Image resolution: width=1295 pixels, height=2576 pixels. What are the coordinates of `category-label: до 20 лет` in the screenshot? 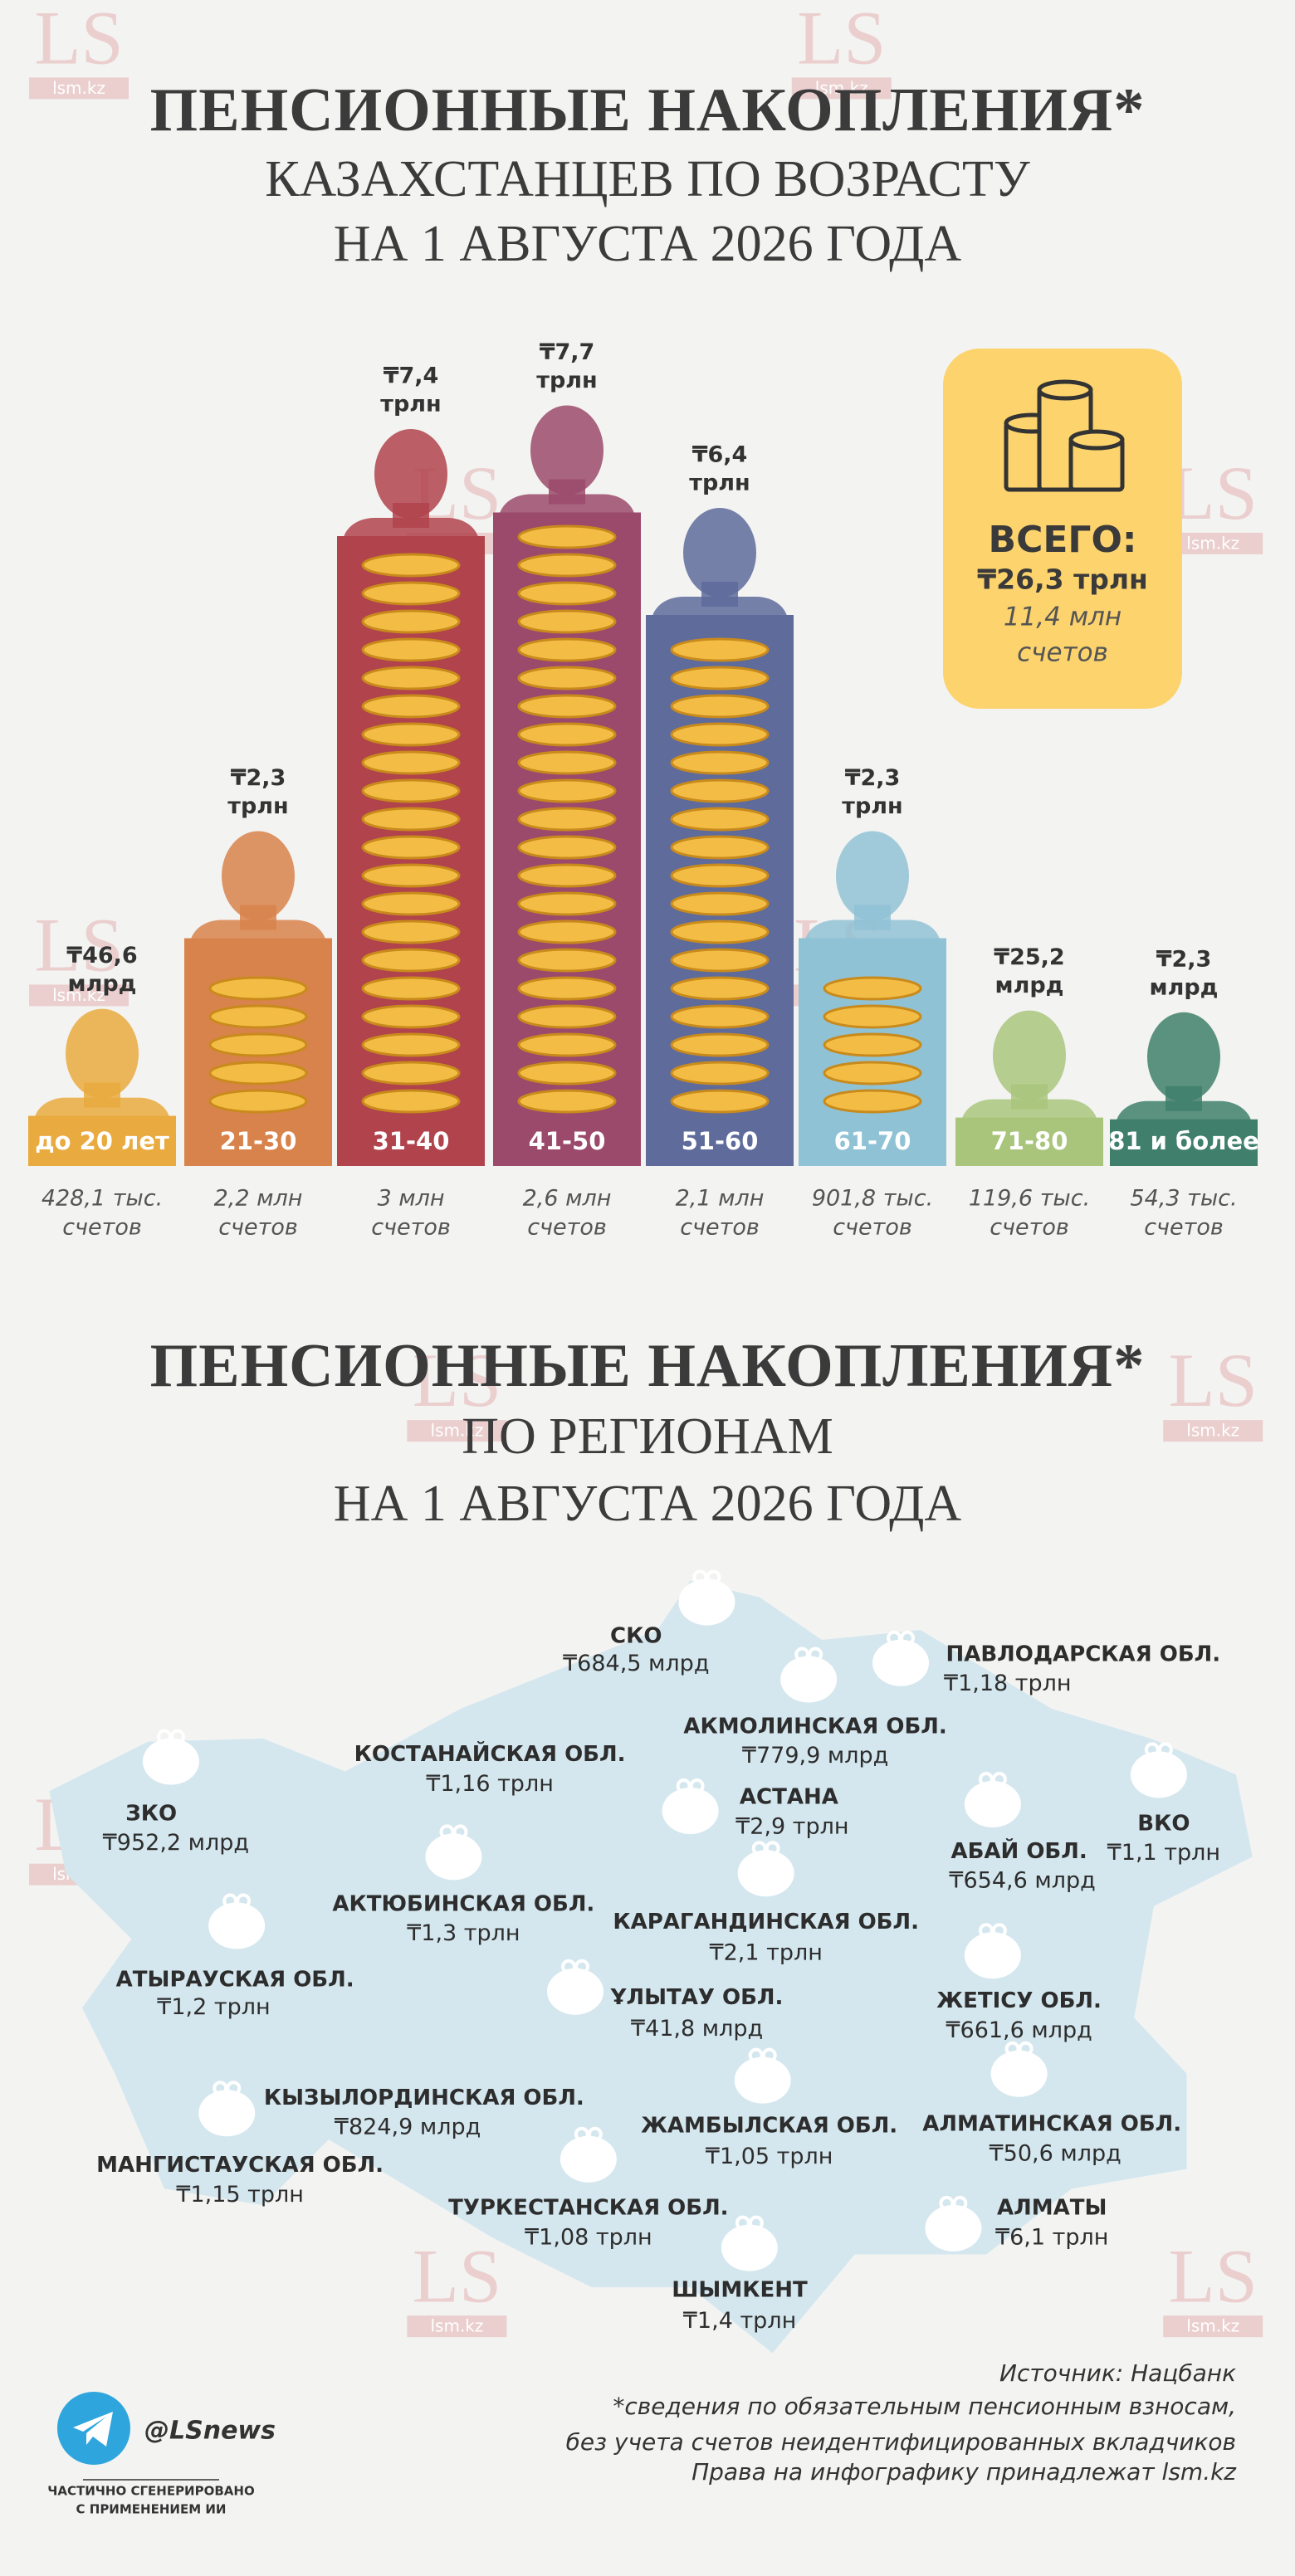 It's located at (102, 1141).